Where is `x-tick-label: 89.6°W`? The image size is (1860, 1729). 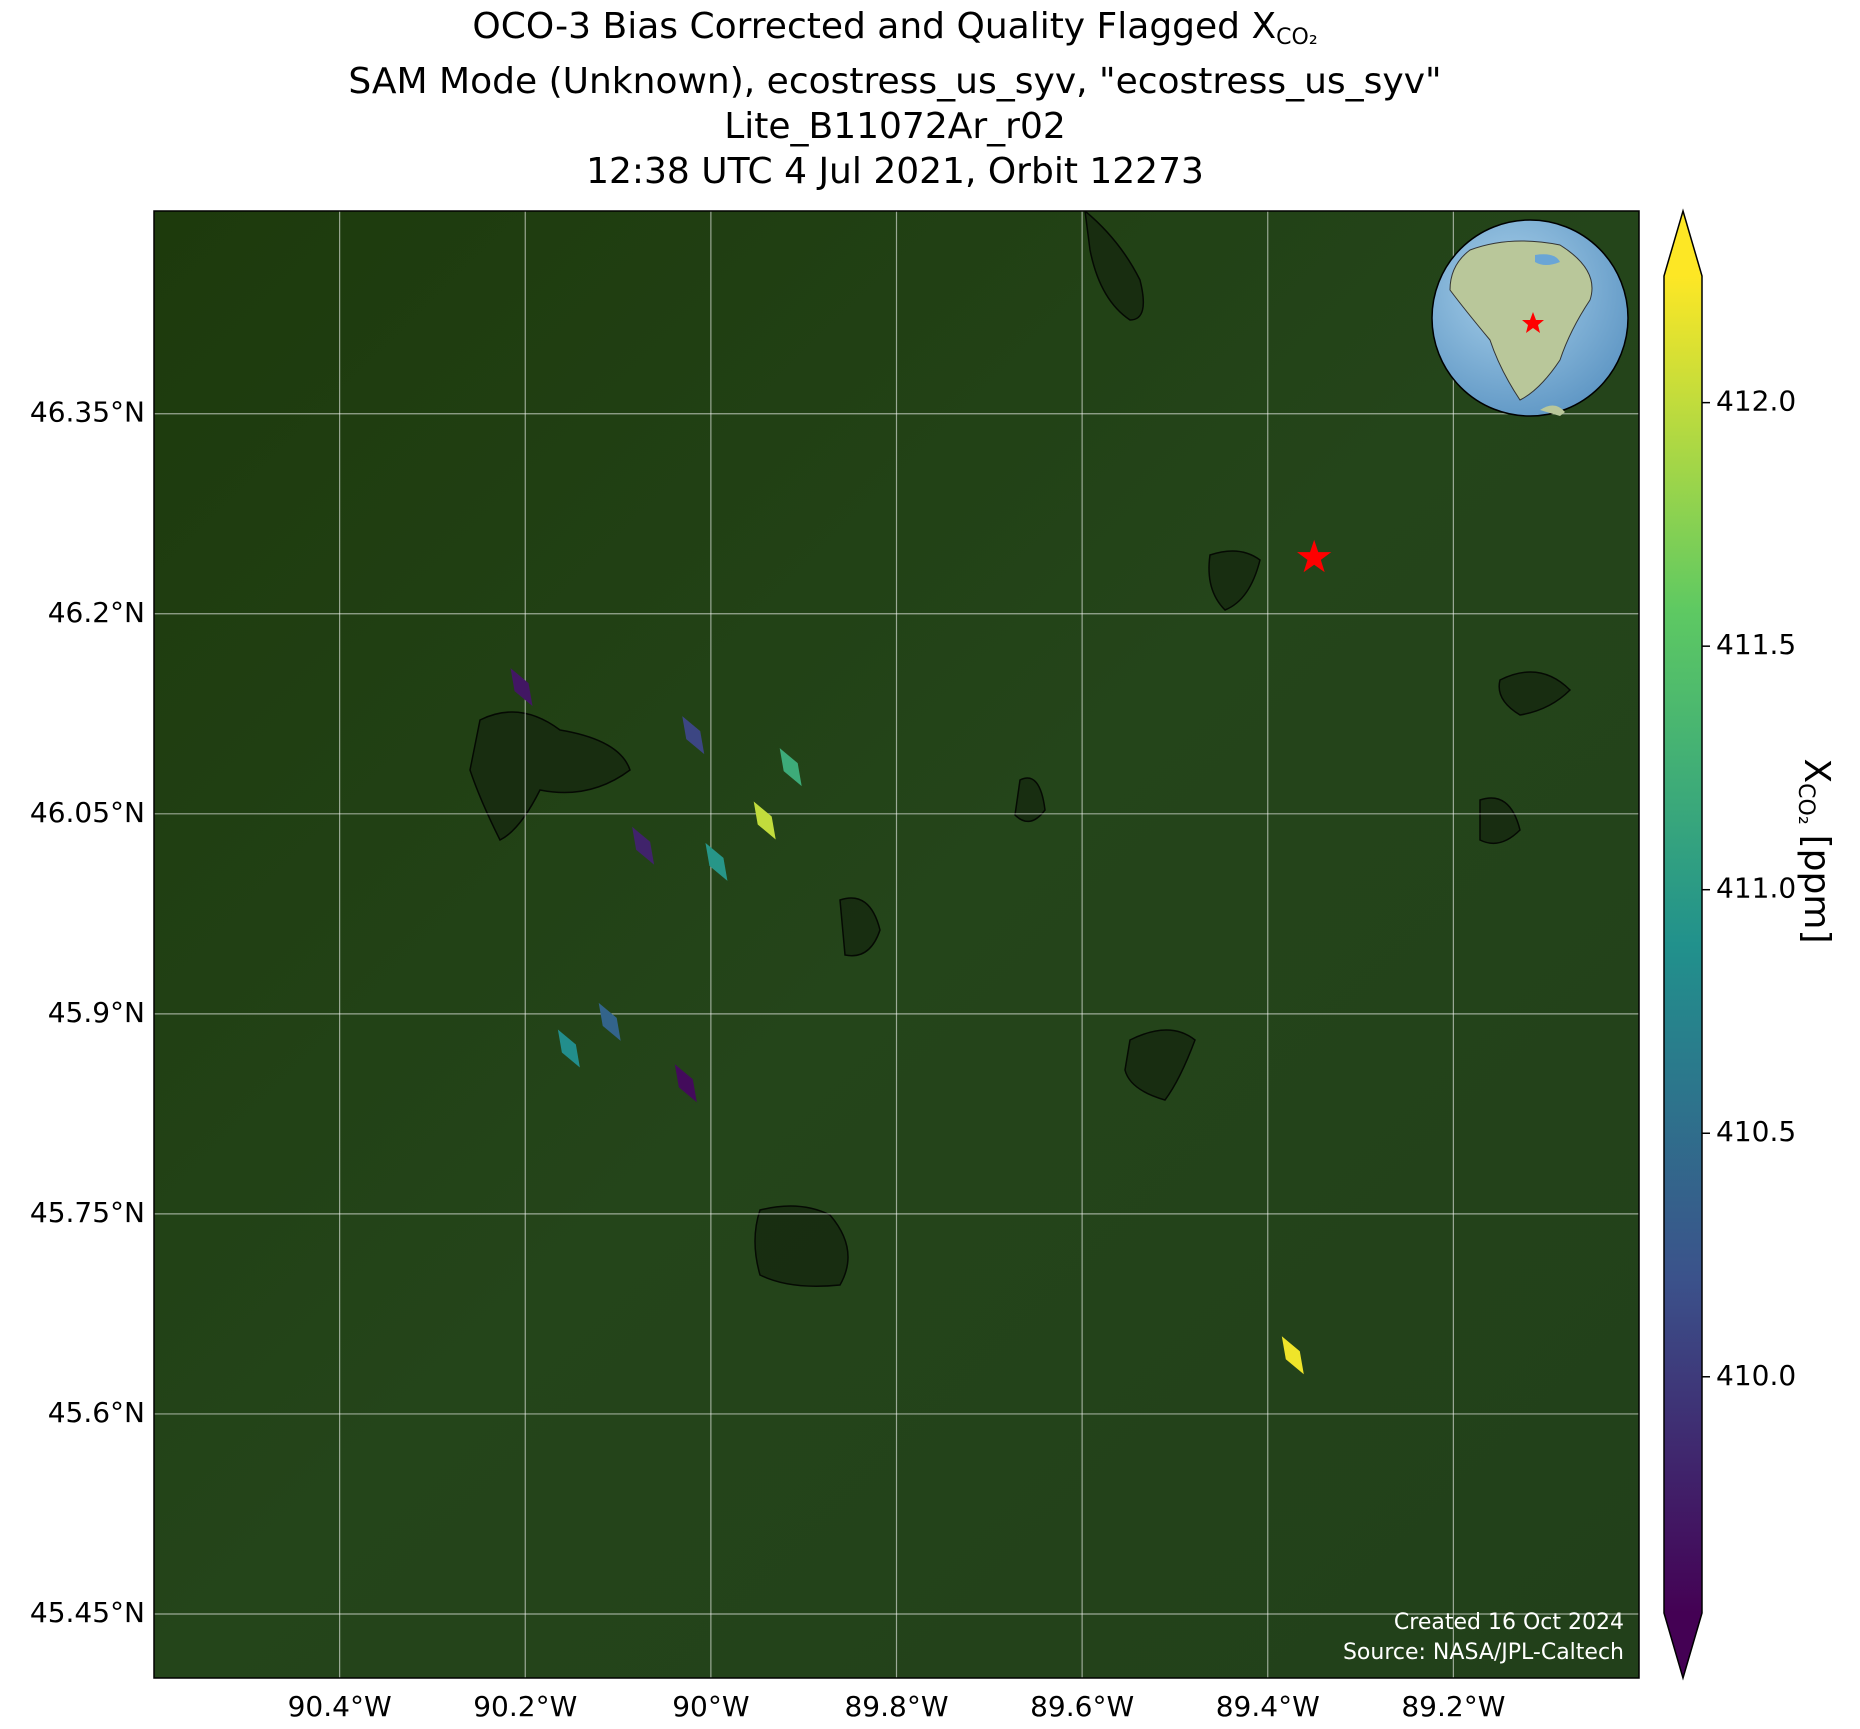
x-tick-label: 89.6°W is located at coordinates (1082, 1706).